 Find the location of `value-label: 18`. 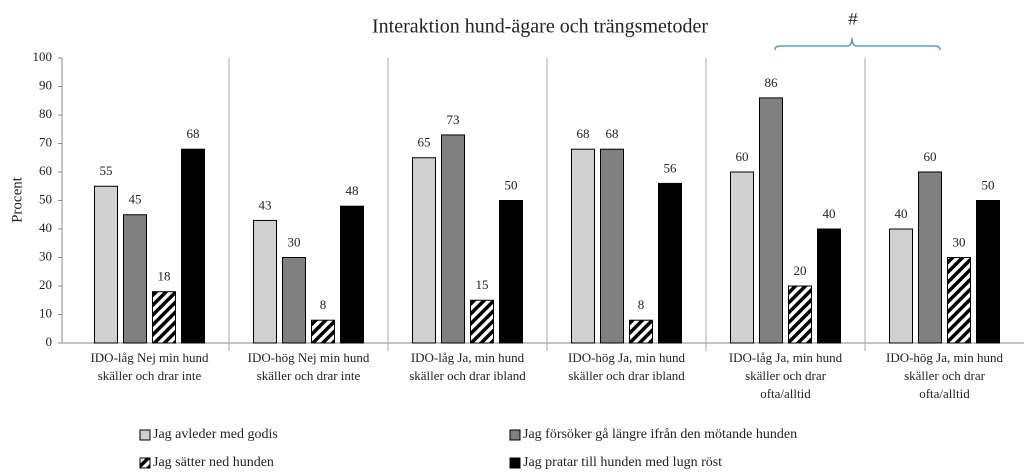

value-label: 18 is located at coordinates (164, 276).